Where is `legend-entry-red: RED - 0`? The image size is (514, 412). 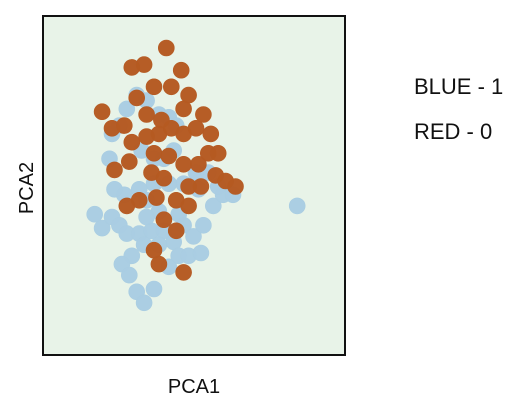
legend-entry-red: RED - 0 is located at coordinates (453, 131).